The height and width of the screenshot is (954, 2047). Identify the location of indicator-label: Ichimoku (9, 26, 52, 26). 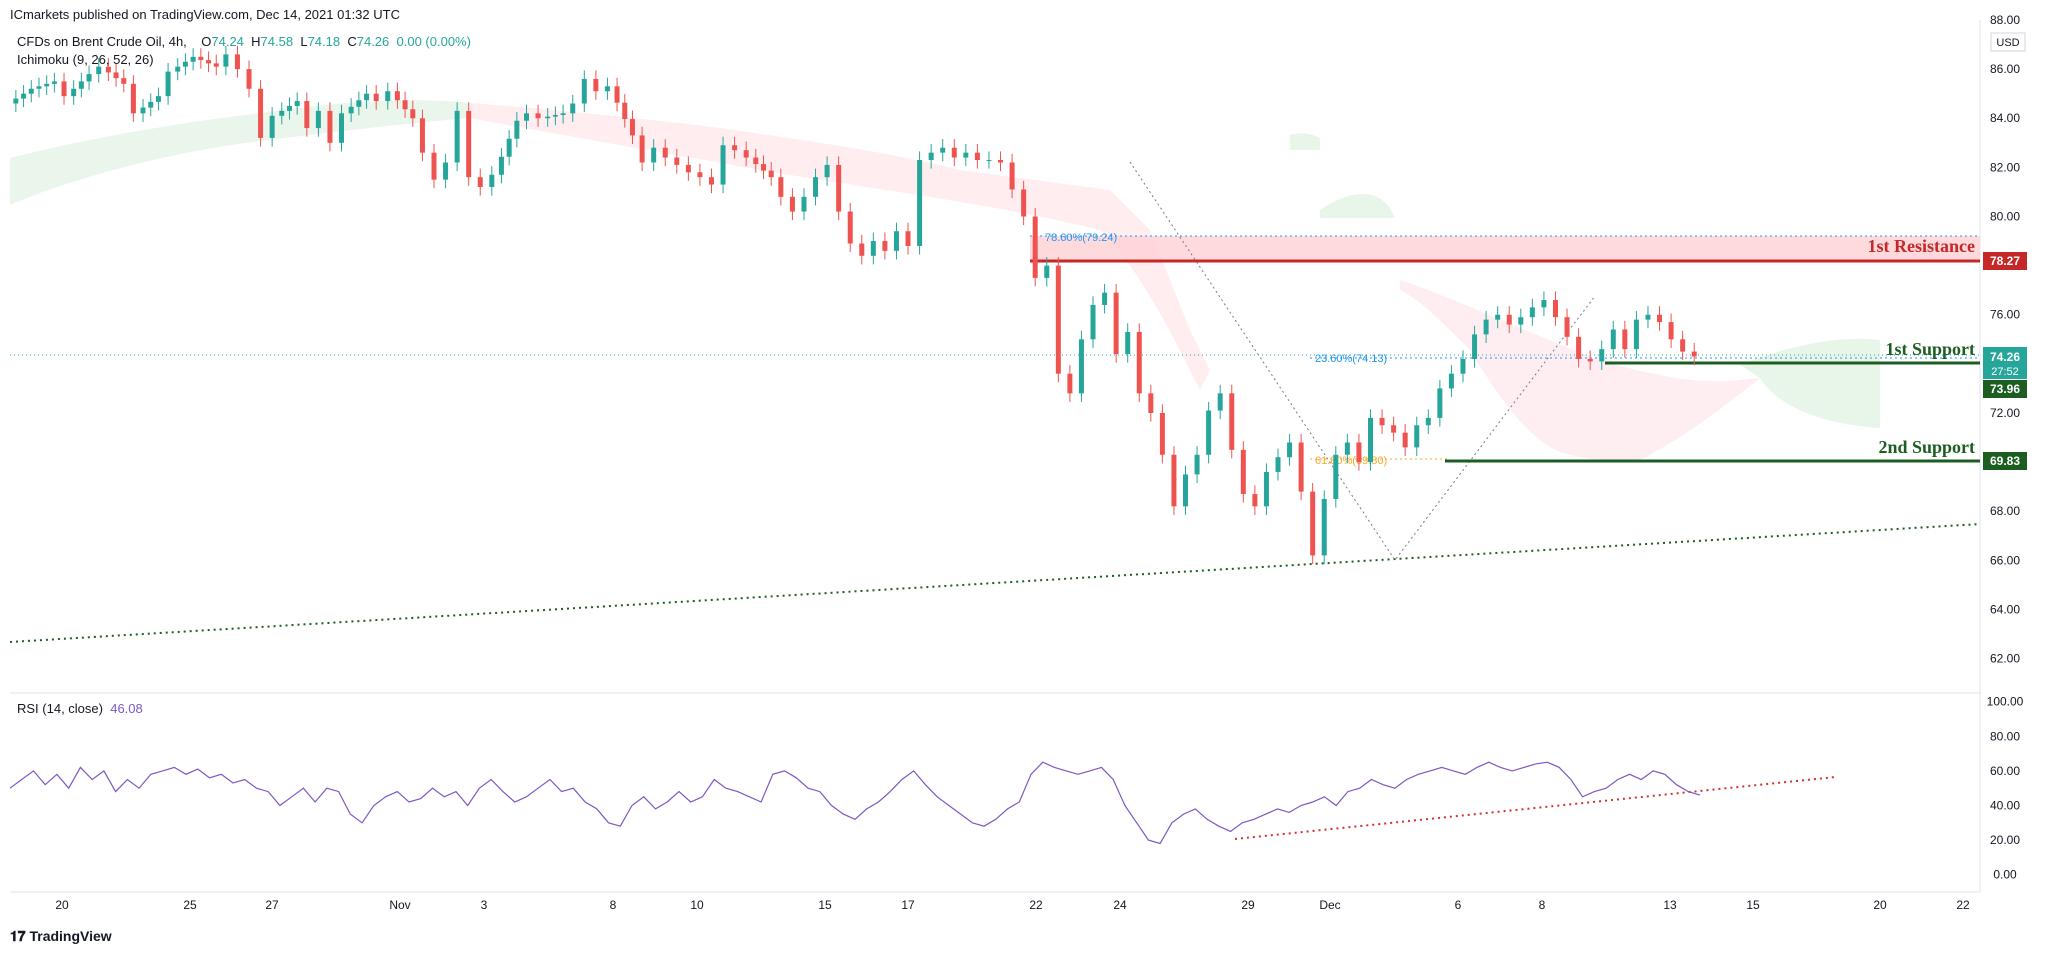
(85, 59).